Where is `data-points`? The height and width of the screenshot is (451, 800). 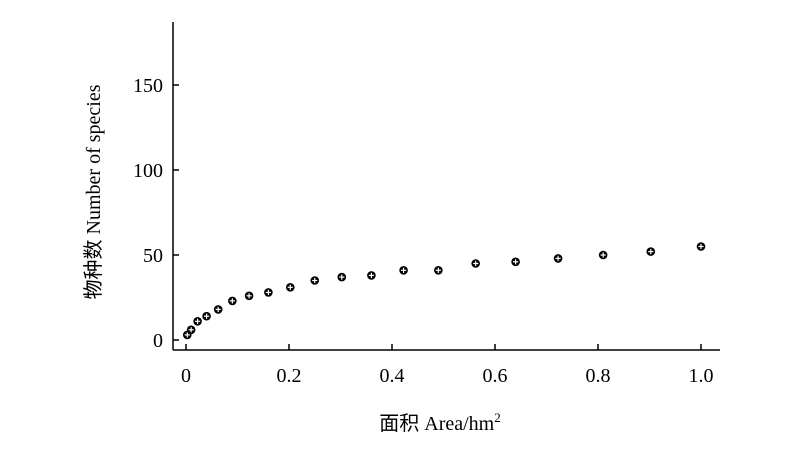 data-points is located at coordinates (444, 291).